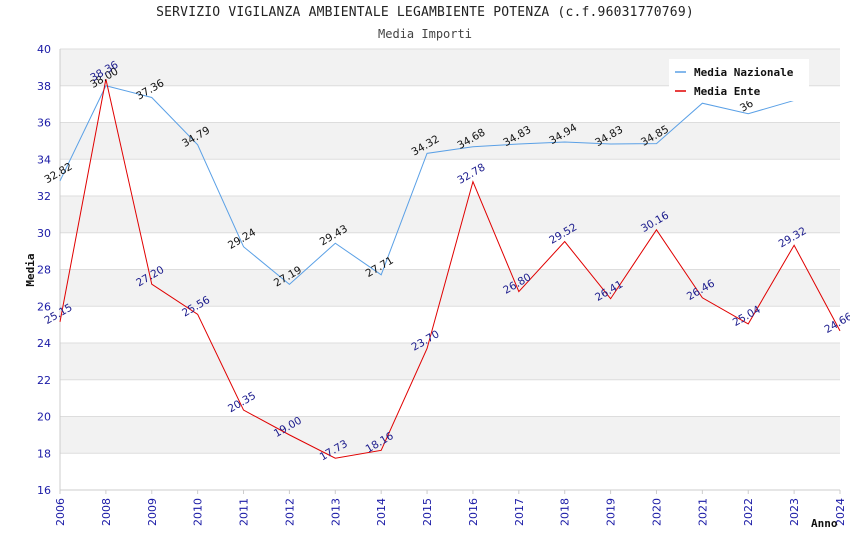  Describe the element at coordinates (198, 512) in the screenshot. I see `x-tick-label: 2010` at that location.